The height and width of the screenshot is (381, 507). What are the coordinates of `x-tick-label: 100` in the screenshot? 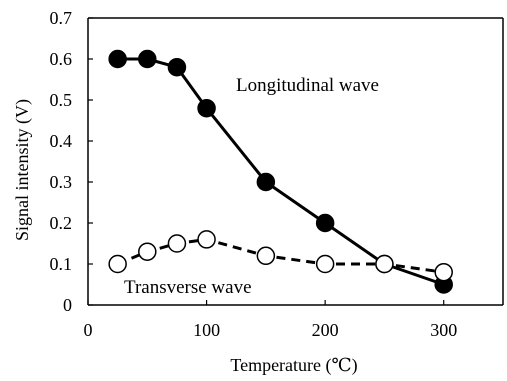 It's located at (206, 330).